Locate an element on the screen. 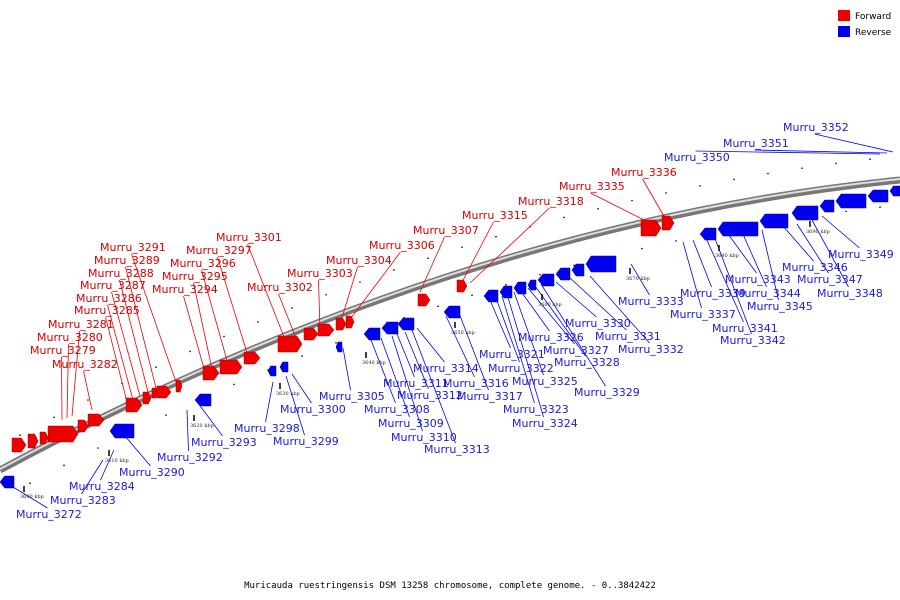  reverse-gene-label: Murru_3292 is located at coordinates (190, 457).